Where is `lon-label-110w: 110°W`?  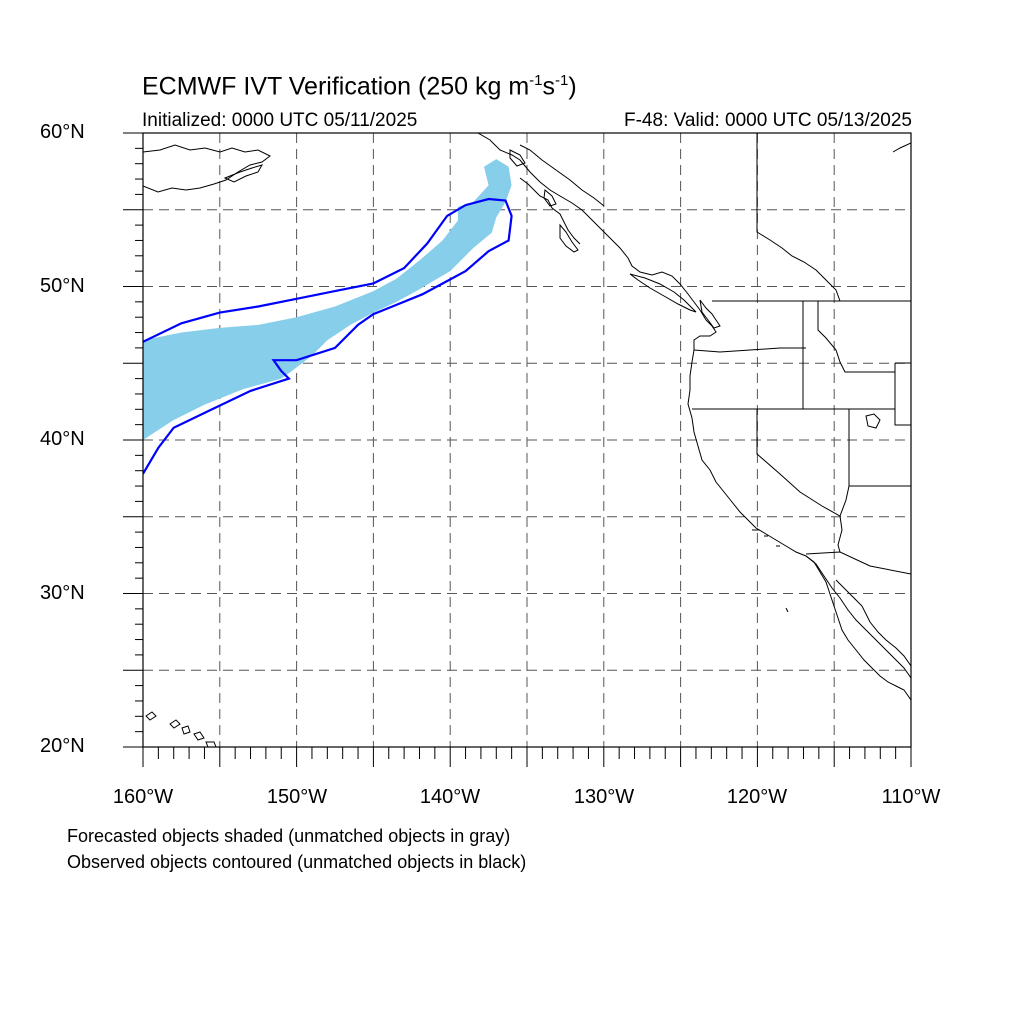 lon-label-110w: 110°W is located at coordinates (911, 797).